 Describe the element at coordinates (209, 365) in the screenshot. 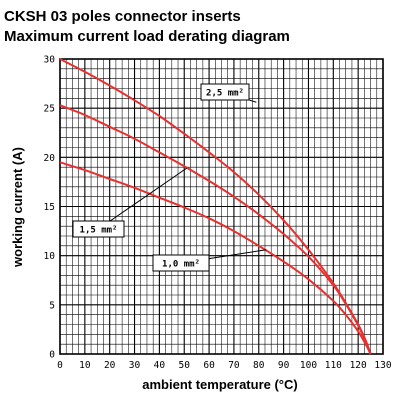

I see `x-tick-label: 60` at that location.